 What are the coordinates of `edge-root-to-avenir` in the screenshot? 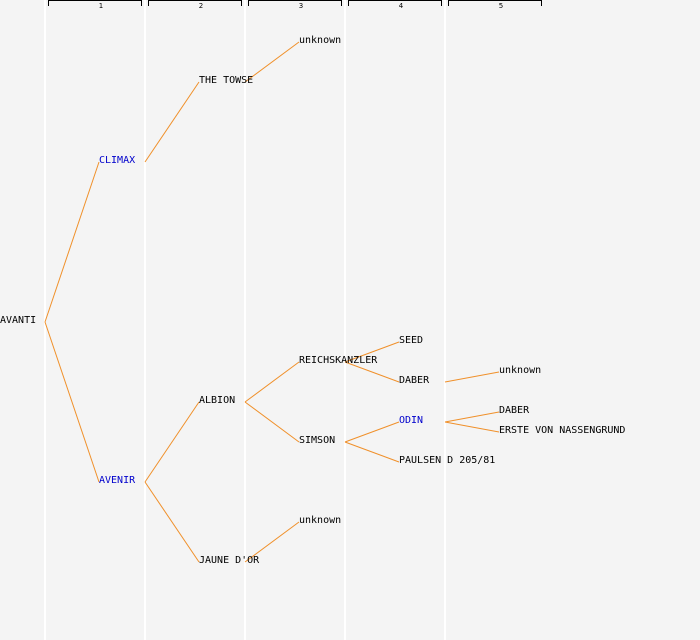 It's located at (72, 402).